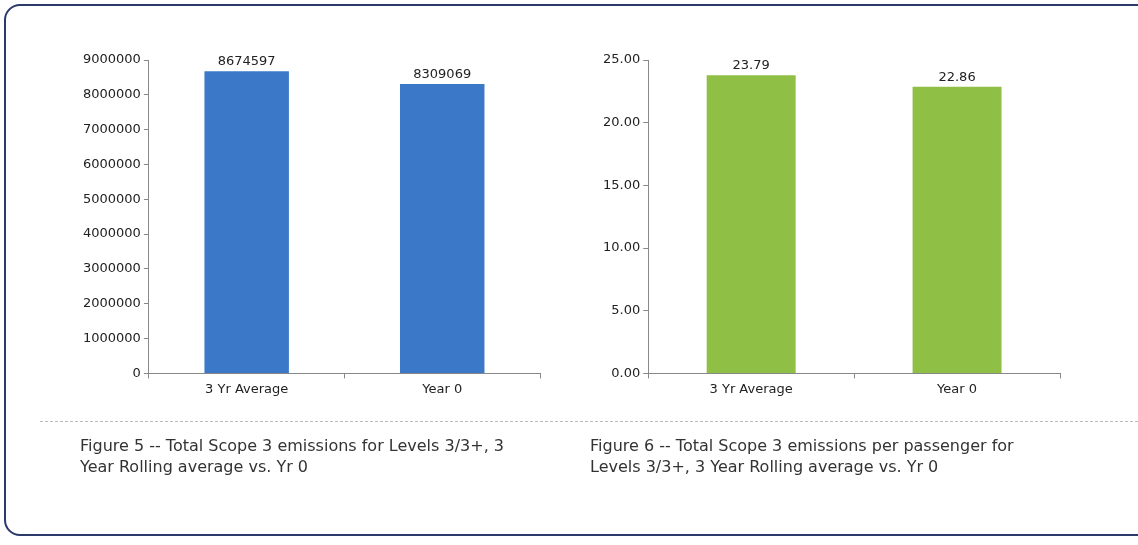  I want to click on y-tick-label: 8000000, so click(111, 94).